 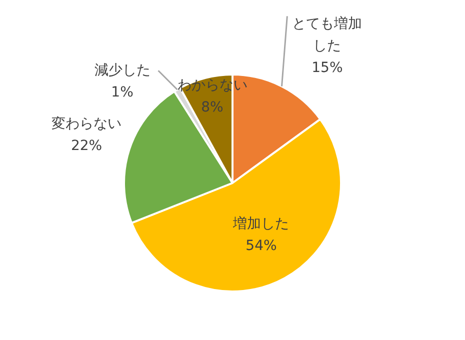 What do you see at coordinates (327, 68) in the screenshot?
I see `data-label: 15%` at bounding box center [327, 68].